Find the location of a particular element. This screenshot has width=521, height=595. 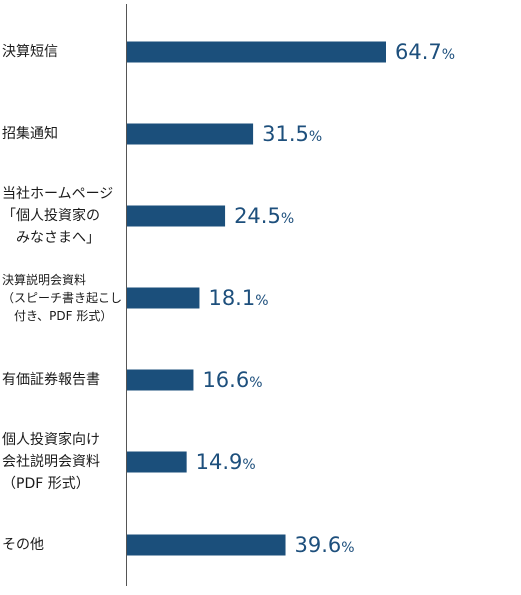

value-number: 31.5 is located at coordinates (285, 134).